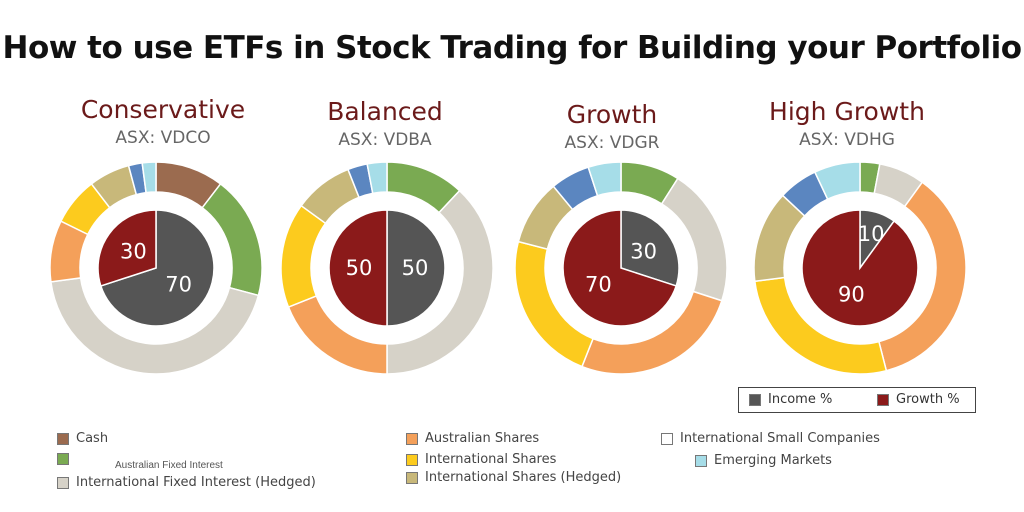 This screenshot has height=512, width=1024. What do you see at coordinates (63, 459) in the screenshot?
I see `australian-fixed-interest-swatch` at bounding box center [63, 459].